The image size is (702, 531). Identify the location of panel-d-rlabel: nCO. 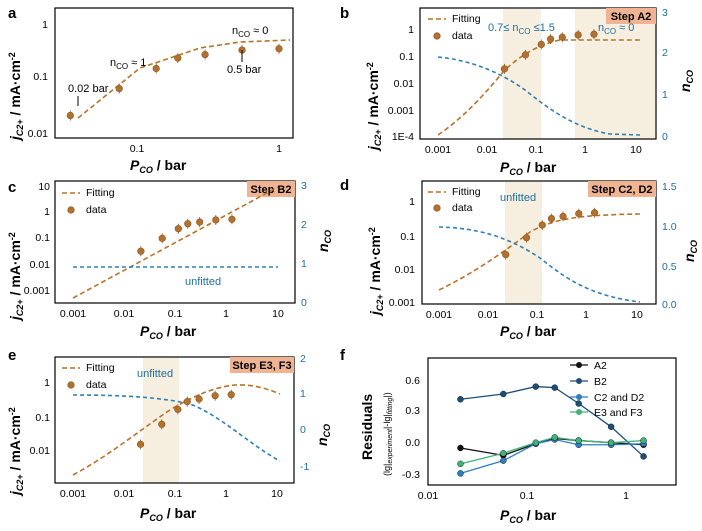
(690, 251).